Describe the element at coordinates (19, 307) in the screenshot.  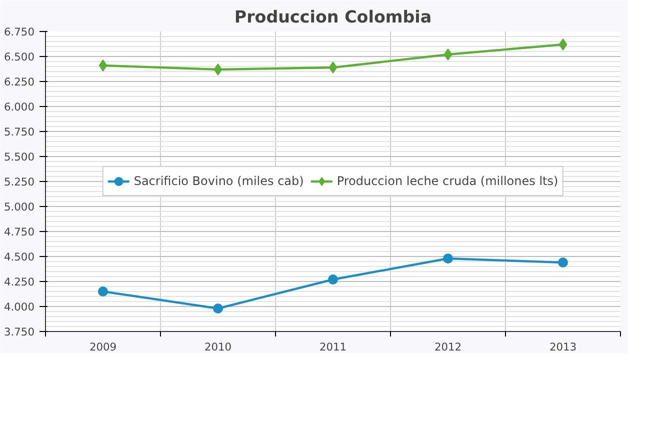
I see `y-tick-label: 4.000` at that location.